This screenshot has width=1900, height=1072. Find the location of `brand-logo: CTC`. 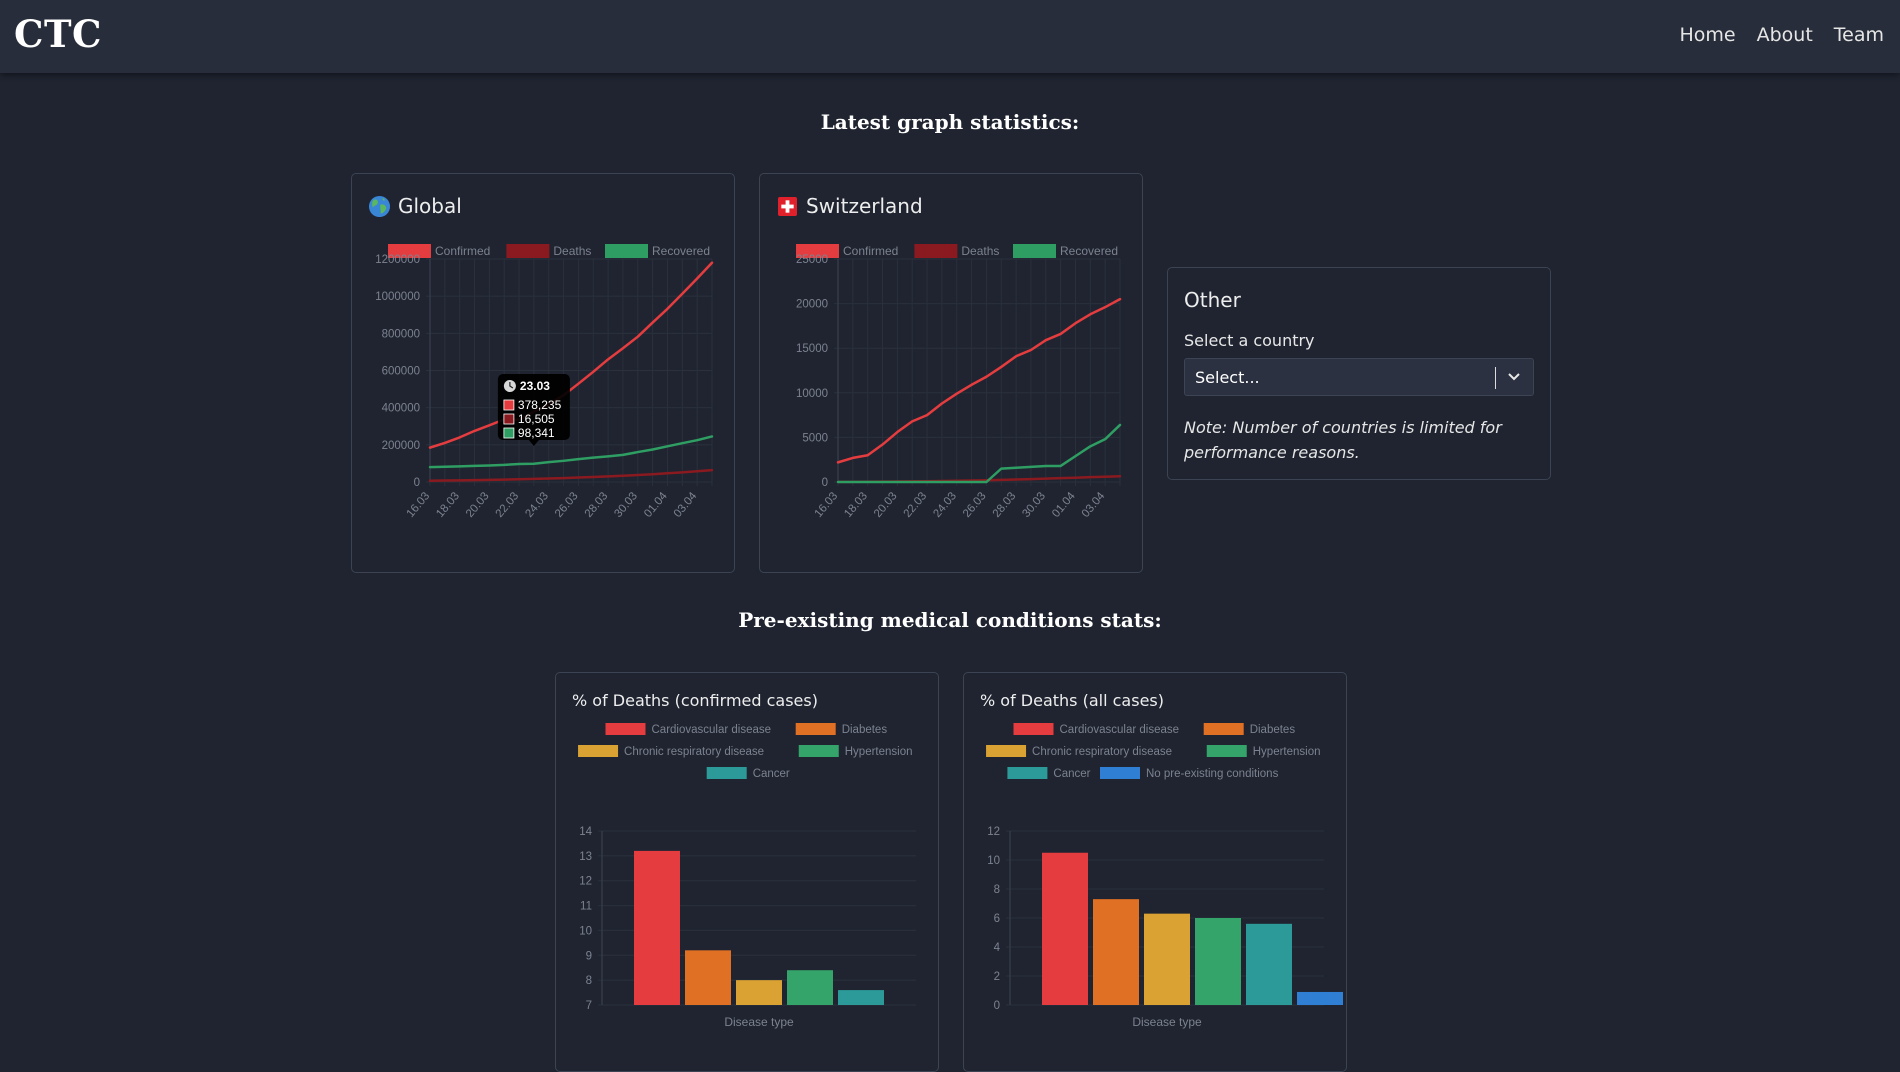

brand-logo: CTC is located at coordinates (58, 34).